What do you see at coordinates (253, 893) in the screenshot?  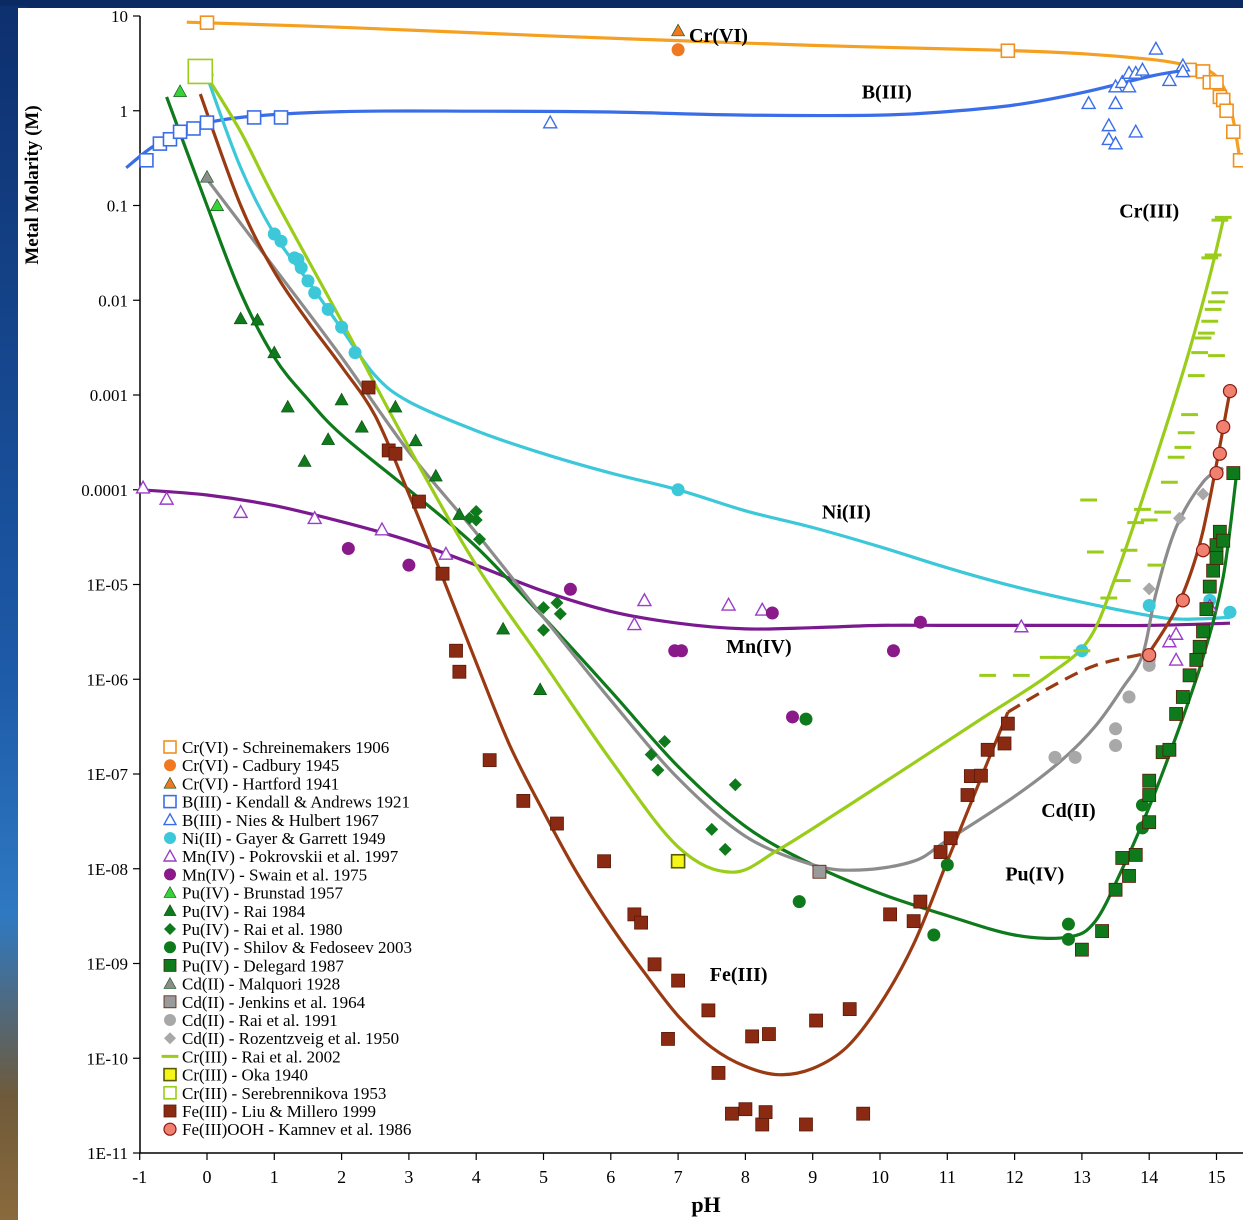 I see `legend-item: Pu(IV) - Brunstad 1957` at bounding box center [253, 893].